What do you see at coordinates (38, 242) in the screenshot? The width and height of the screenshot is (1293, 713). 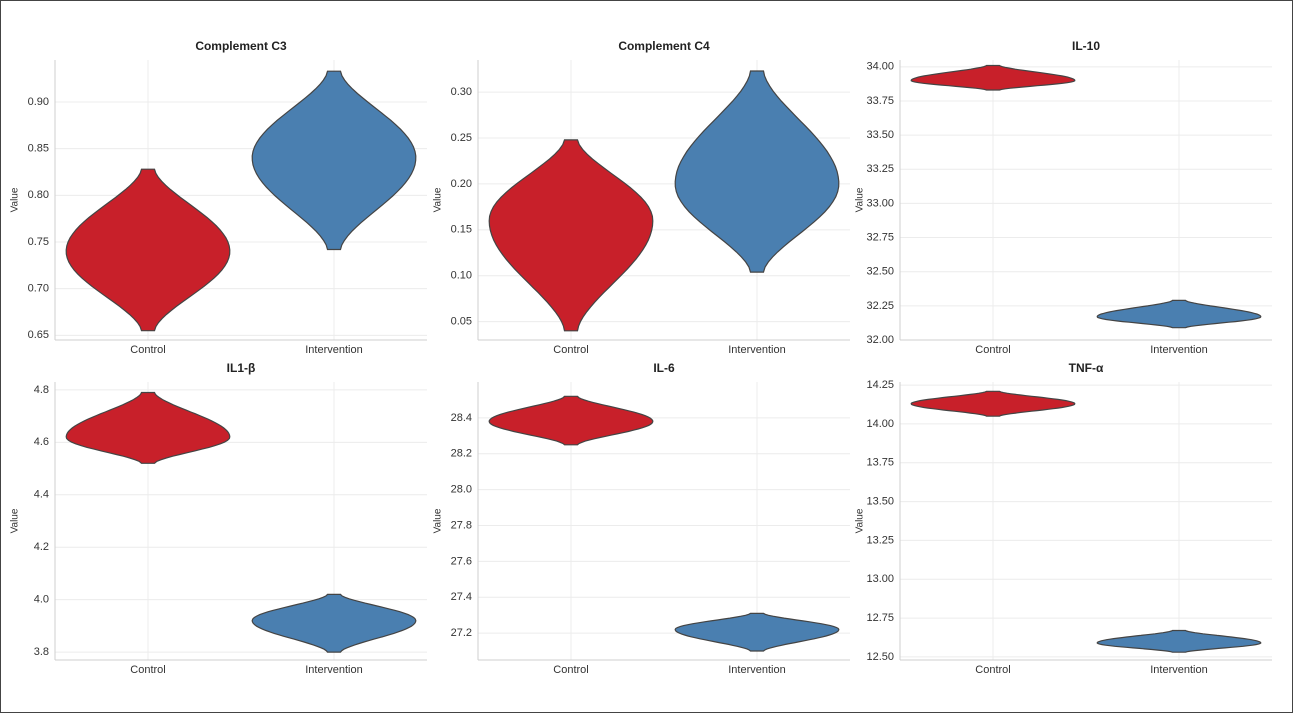 I see `y-tick-label: 0.75` at bounding box center [38, 242].